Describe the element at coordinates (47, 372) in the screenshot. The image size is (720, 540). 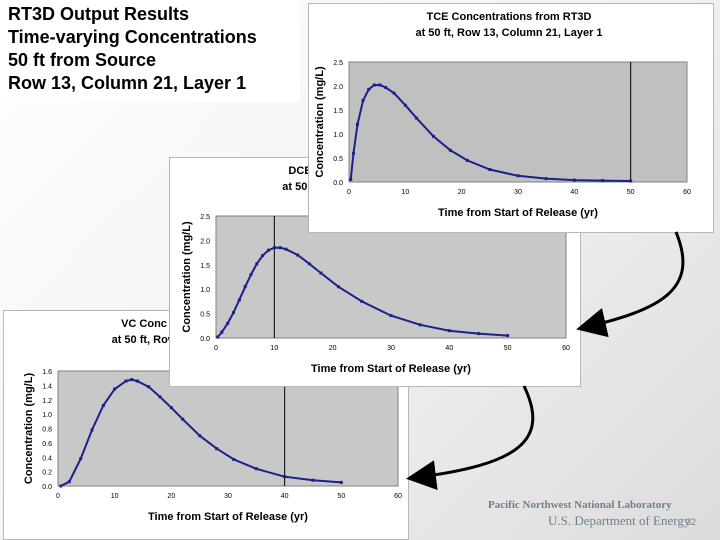
I see `vc-y-tick-label: 1.6` at that location.